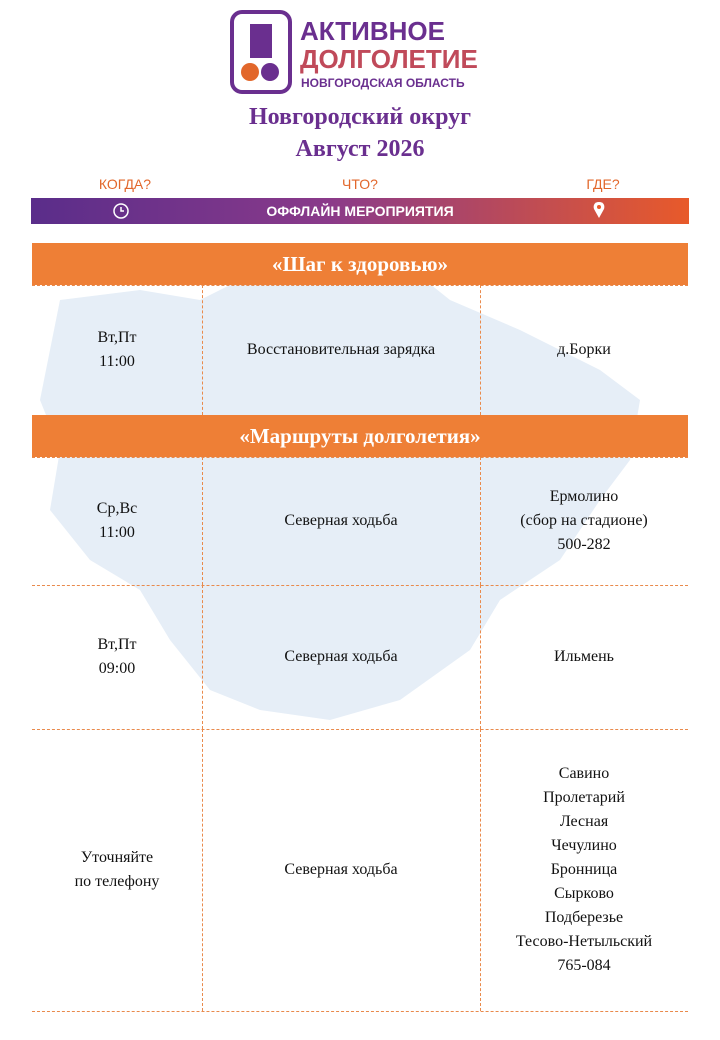 This screenshot has width=720, height=1040. What do you see at coordinates (584, 496) in the screenshot?
I see `cell-line: Ермолино` at bounding box center [584, 496].